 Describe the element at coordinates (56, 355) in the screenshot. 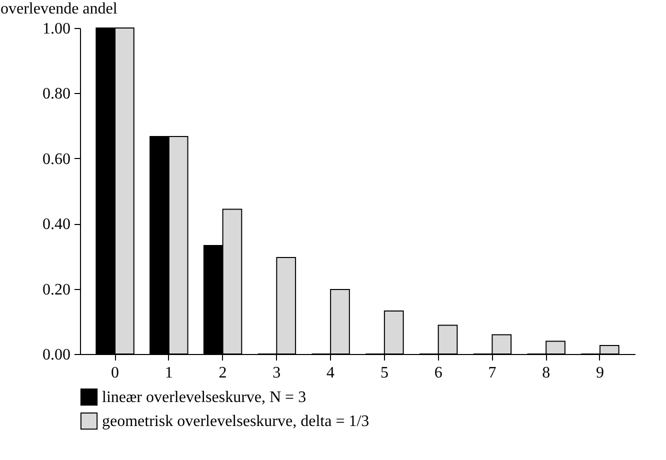

I see `y-tick-label: 0.00` at that location.